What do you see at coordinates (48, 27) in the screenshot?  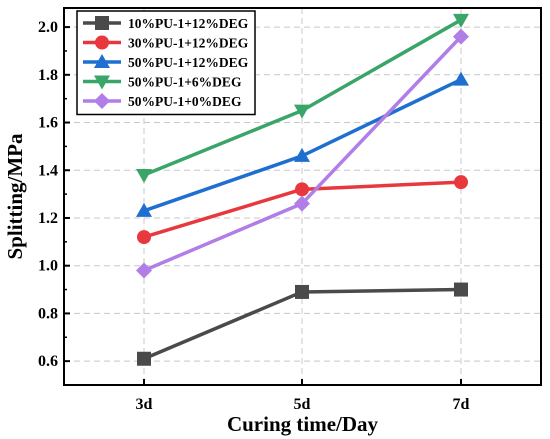 I see `y-tick-label-7: 2.0` at bounding box center [48, 27].